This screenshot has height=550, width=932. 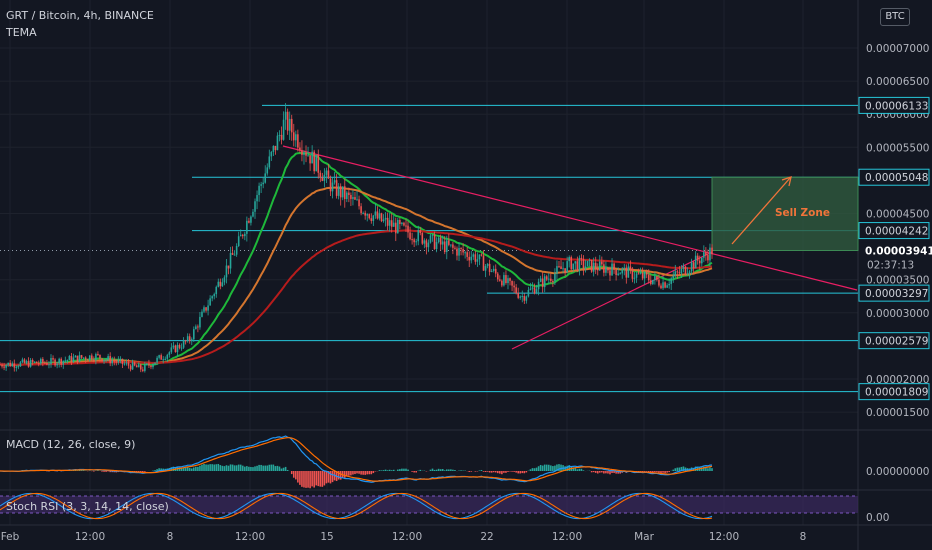 What do you see at coordinates (170, 537) in the screenshot?
I see `x-tick-label: 8` at bounding box center [170, 537].